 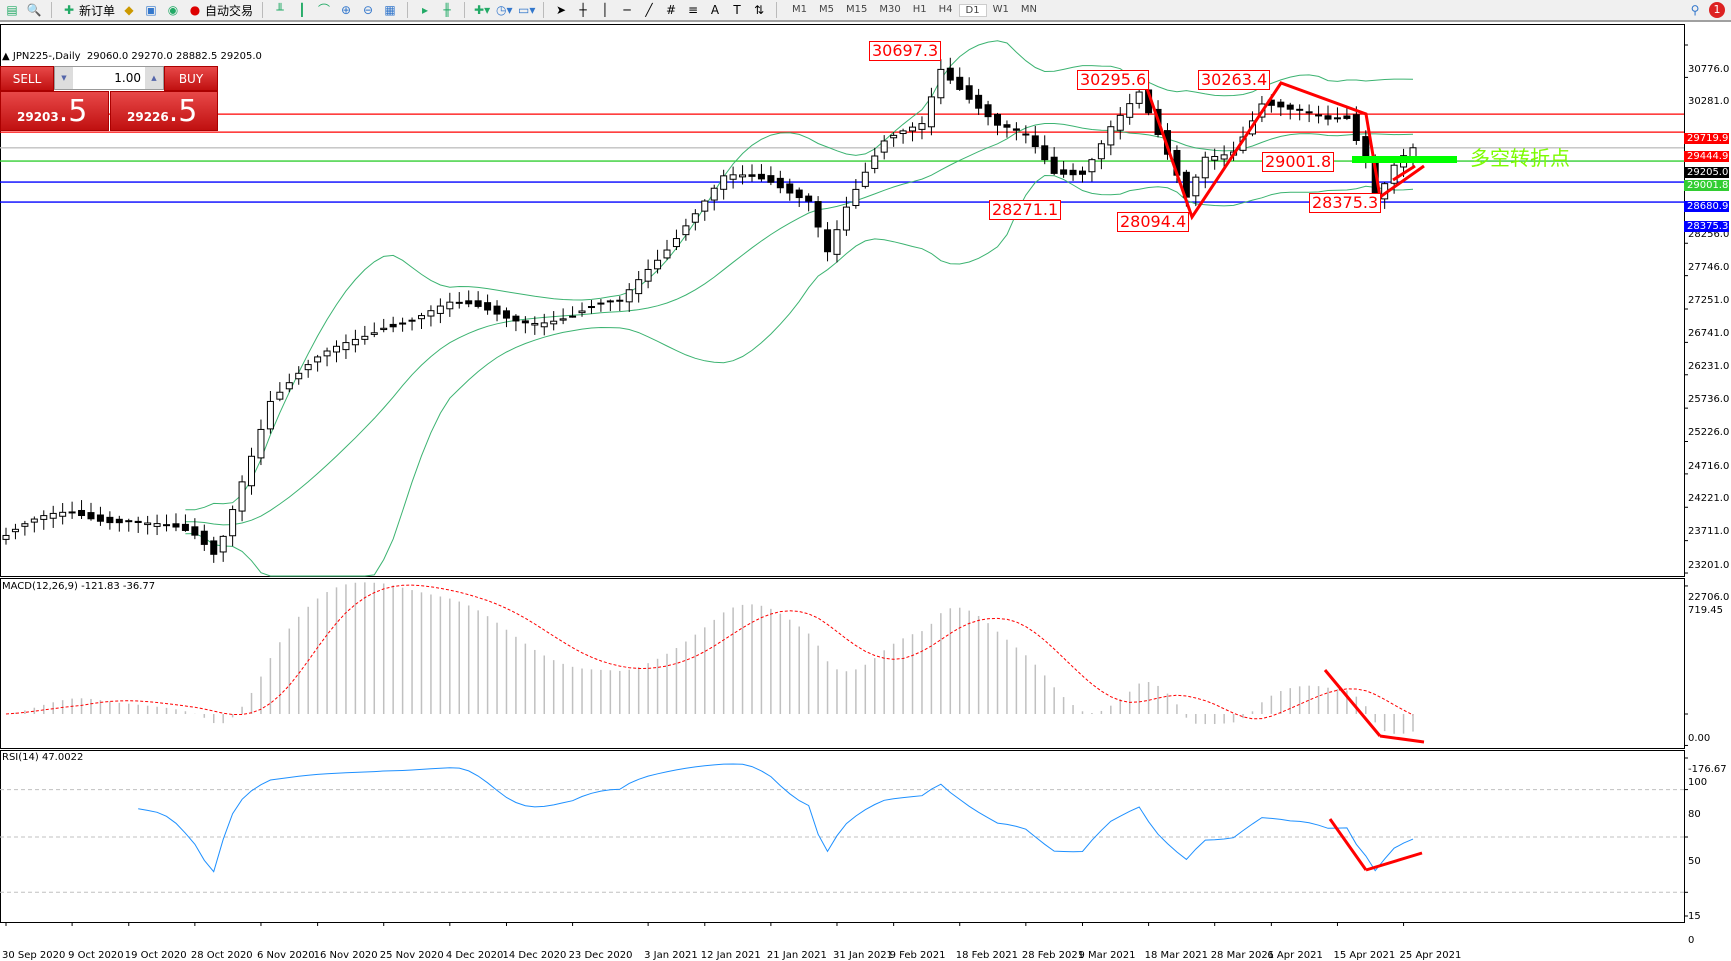 I want to click on one-click-trading-panel: SELL ▼ 1.00 ▲ BUY 29203.5 29226.5, so click(x=109, y=98).